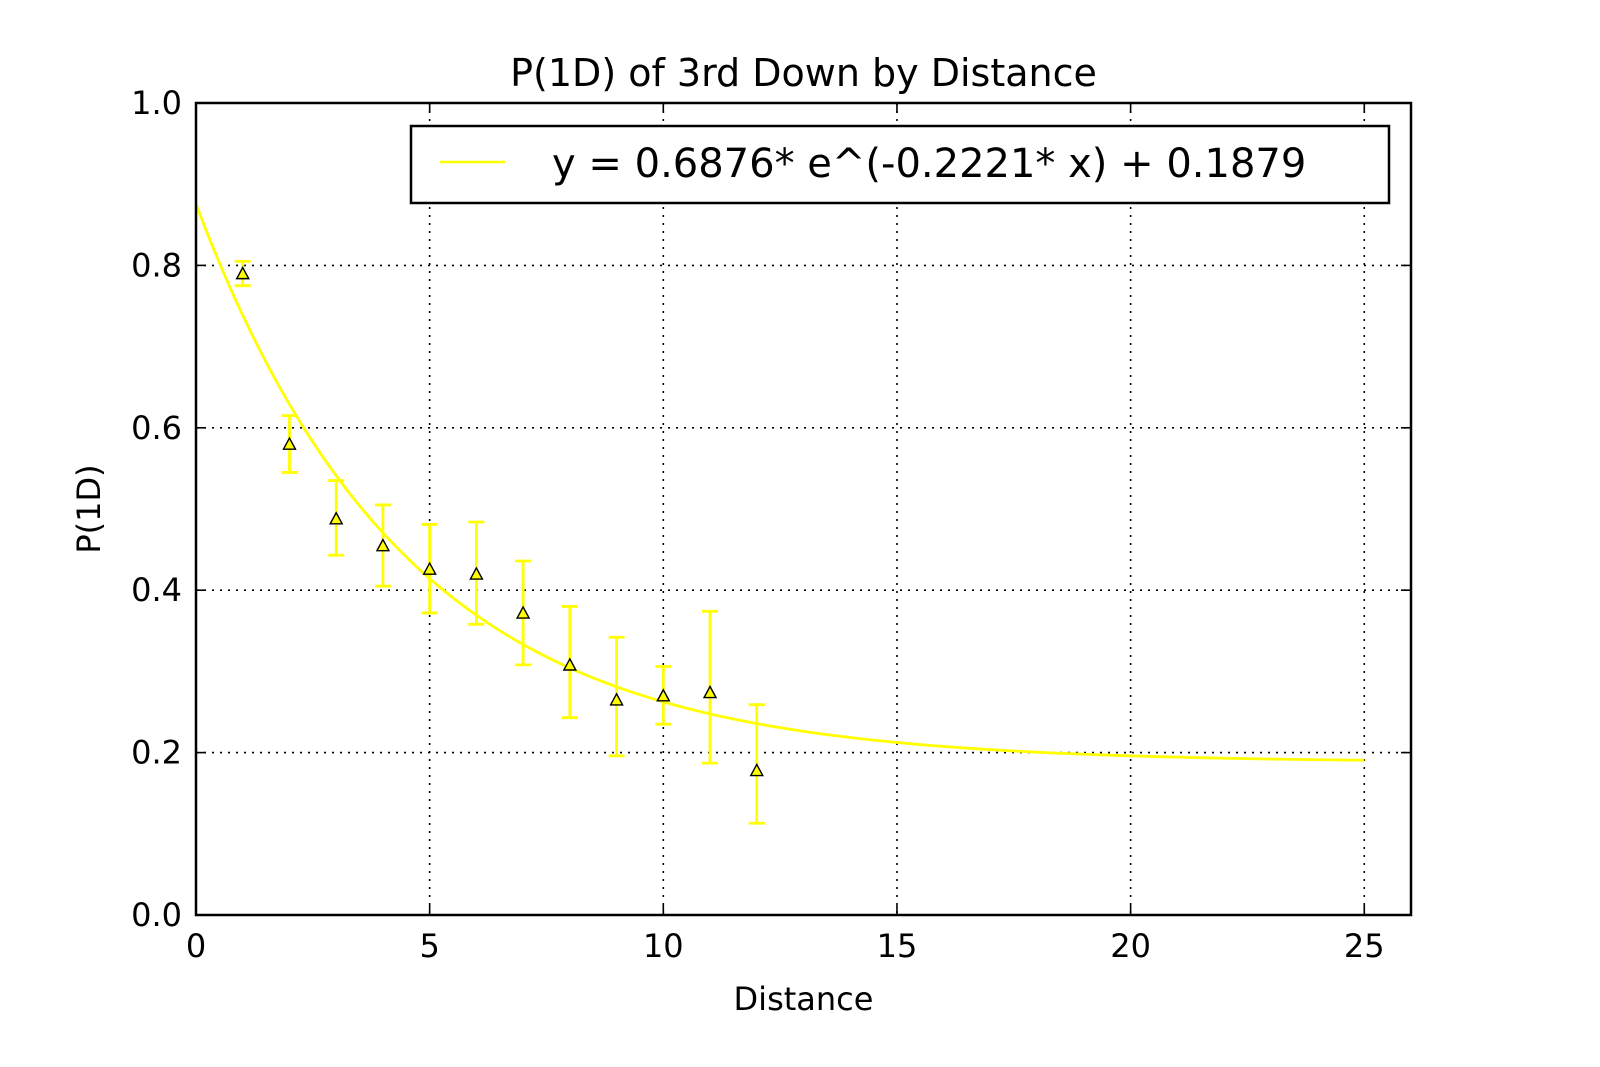  Describe the element at coordinates (1130, 946) in the screenshot. I see `x-tick-label: 20` at that location.